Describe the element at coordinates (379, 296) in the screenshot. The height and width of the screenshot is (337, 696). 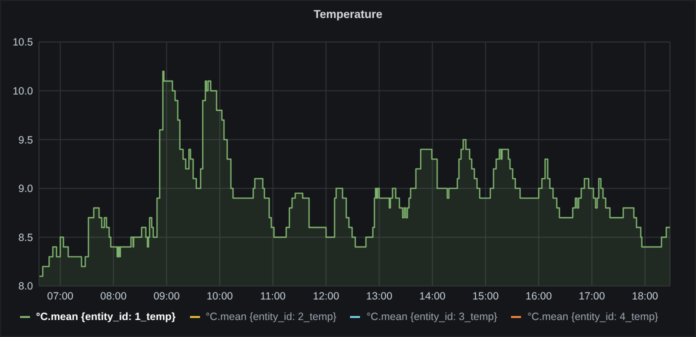
I see `x-tick-label: 13:00` at that location.